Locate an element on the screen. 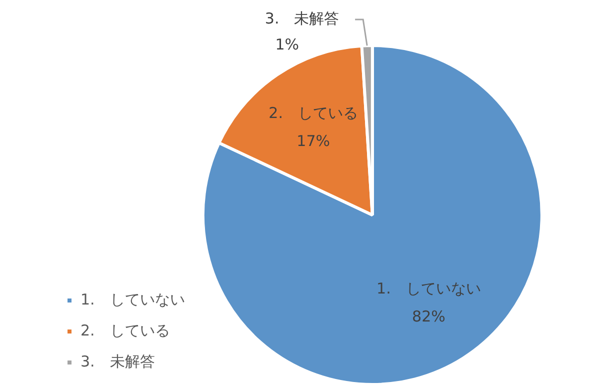 The height and width of the screenshot is (390, 600). legend-label: 2. している is located at coordinates (125, 330).